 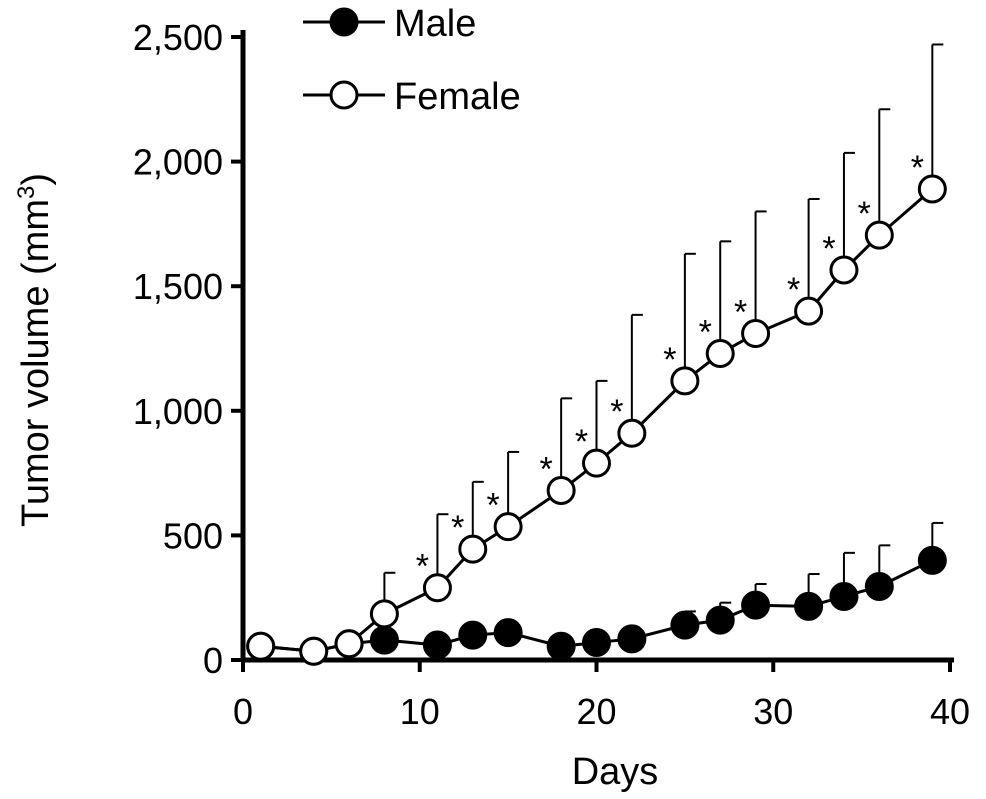 I want to click on y-tick-label: 1,000, so click(x=178, y=411).